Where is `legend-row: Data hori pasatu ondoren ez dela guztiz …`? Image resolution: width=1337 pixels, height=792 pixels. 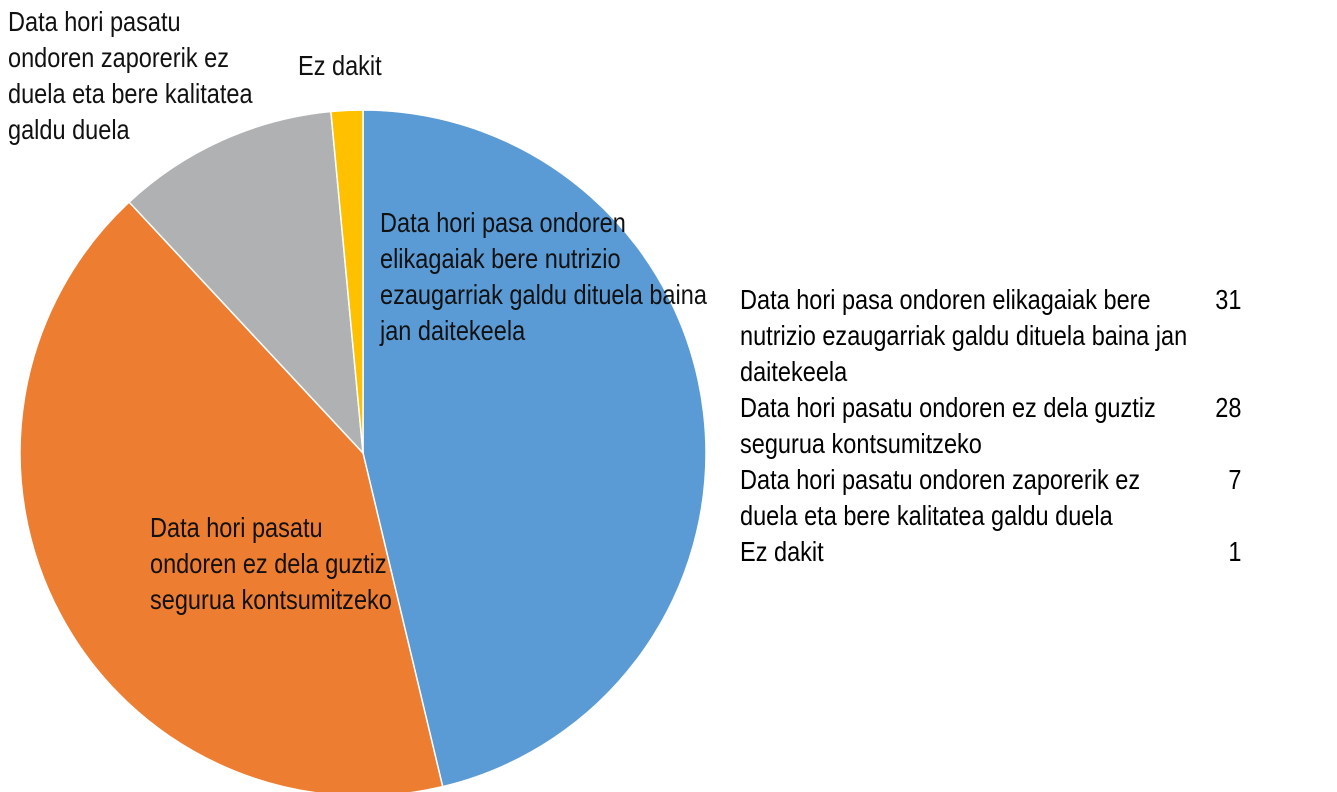 legend-row: Data hori pasatu ondoren ez dela guztiz … is located at coordinates (990, 426).